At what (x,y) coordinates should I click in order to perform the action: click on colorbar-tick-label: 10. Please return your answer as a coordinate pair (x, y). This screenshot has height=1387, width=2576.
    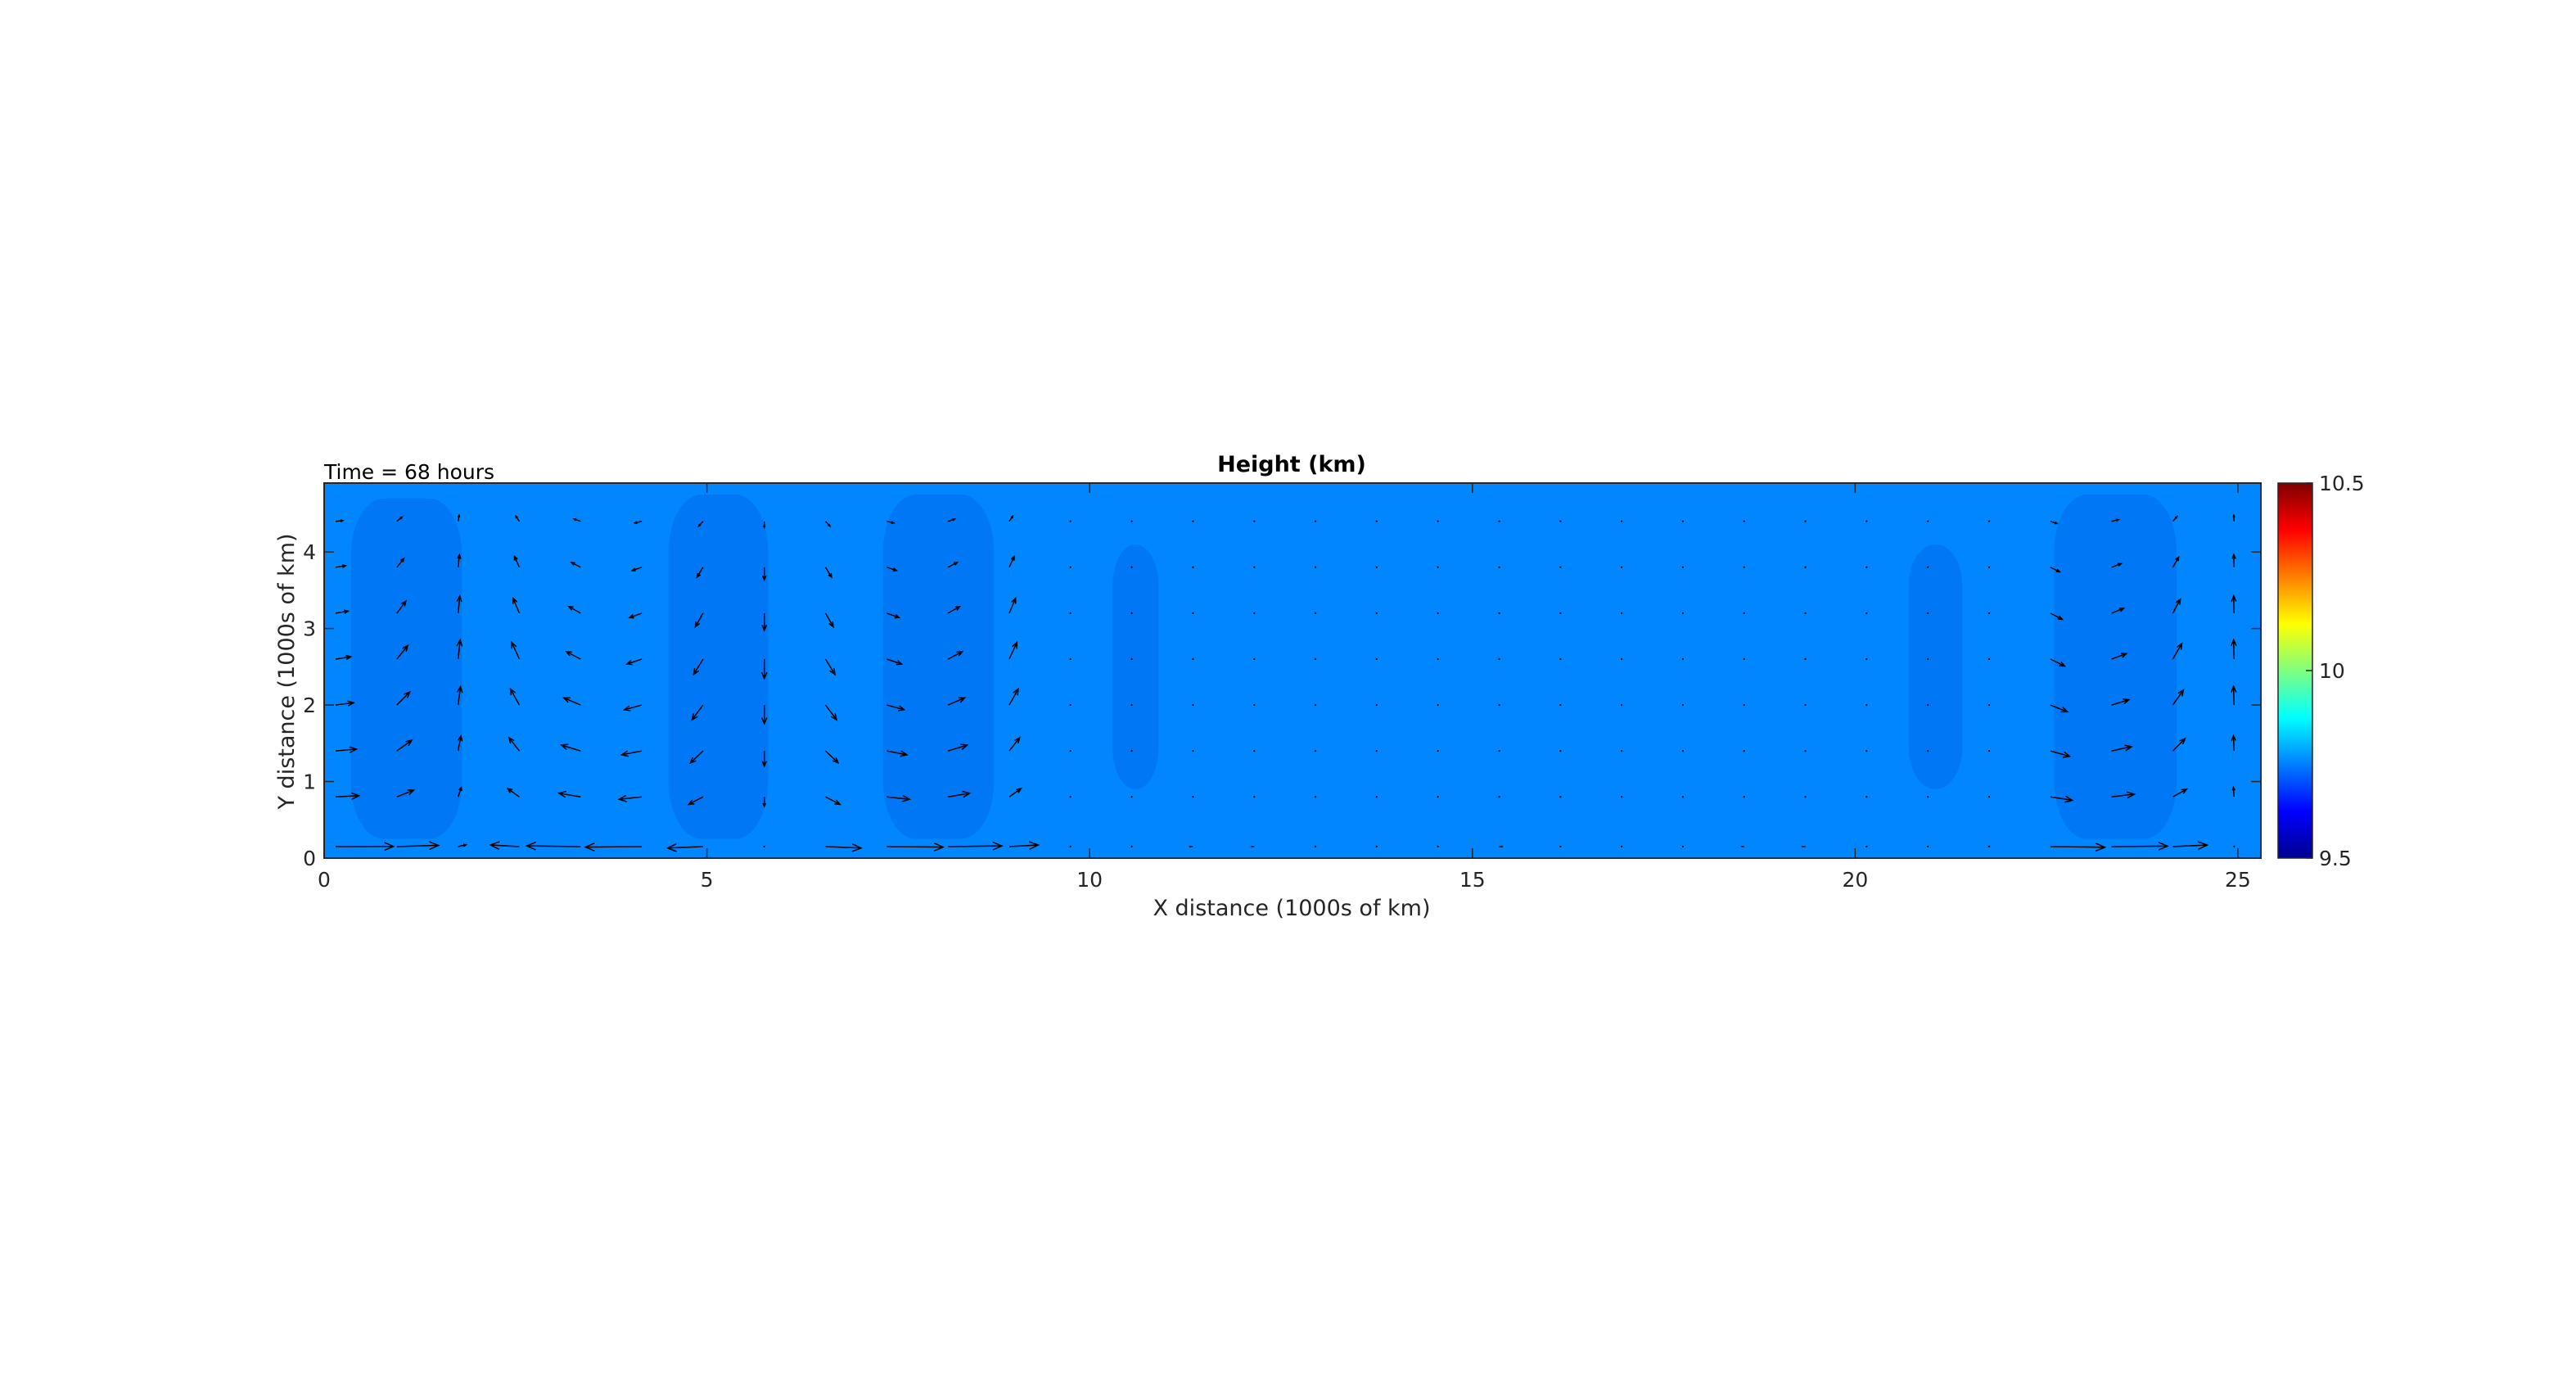
    Looking at the image, I should click on (2332, 671).